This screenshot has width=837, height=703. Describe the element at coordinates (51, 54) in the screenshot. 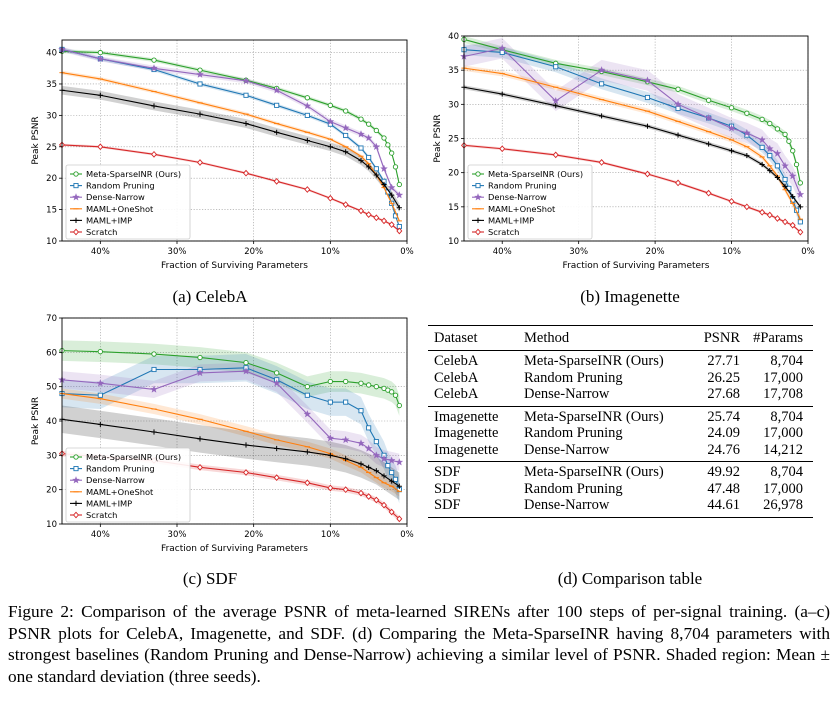

I see `y-tick-label: 40` at that location.